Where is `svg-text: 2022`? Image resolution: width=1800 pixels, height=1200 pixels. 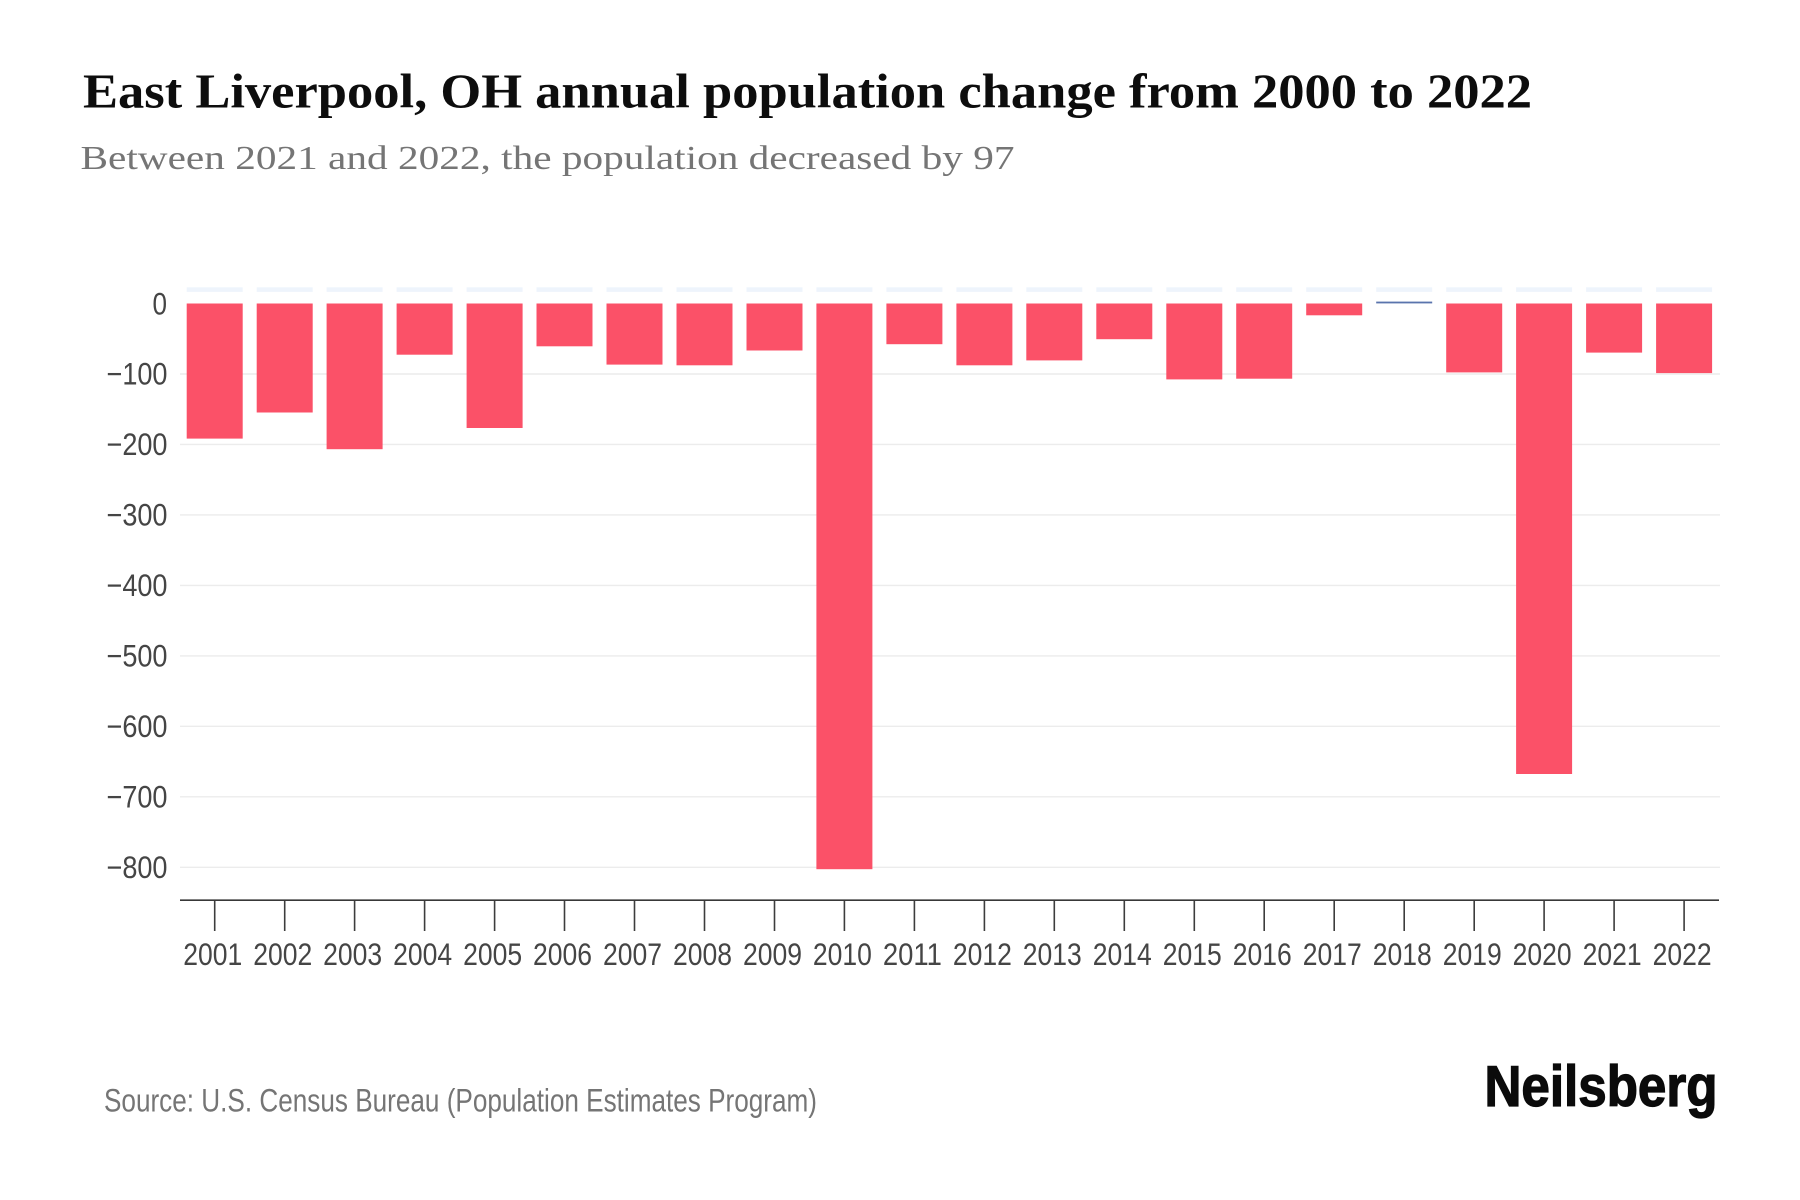 svg-text: 2022 is located at coordinates (1682, 954).